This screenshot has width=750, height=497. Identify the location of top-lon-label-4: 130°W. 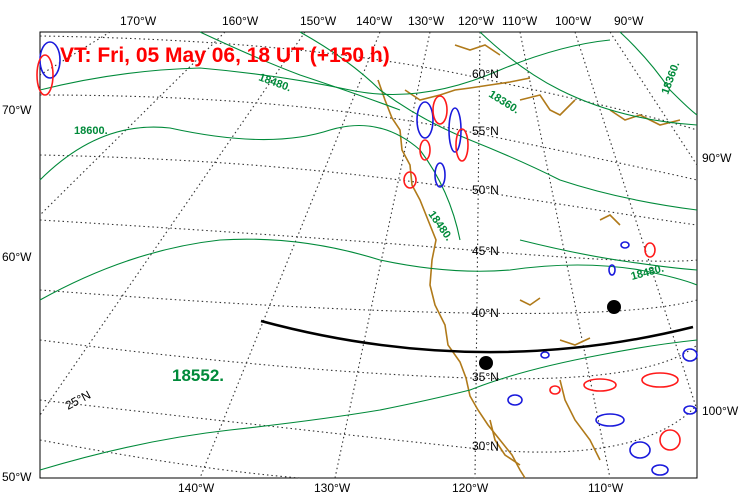
(426, 21).